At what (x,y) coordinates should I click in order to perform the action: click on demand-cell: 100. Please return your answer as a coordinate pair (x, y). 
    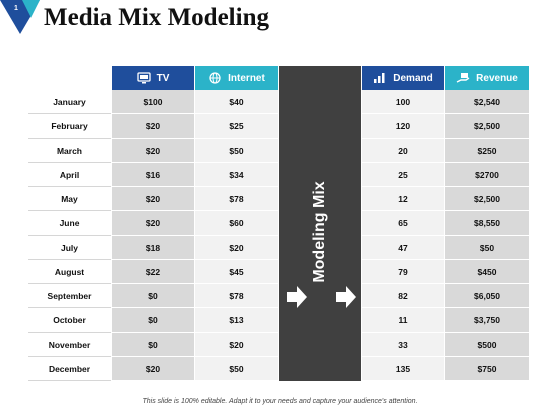
    Looking at the image, I should click on (403, 102).